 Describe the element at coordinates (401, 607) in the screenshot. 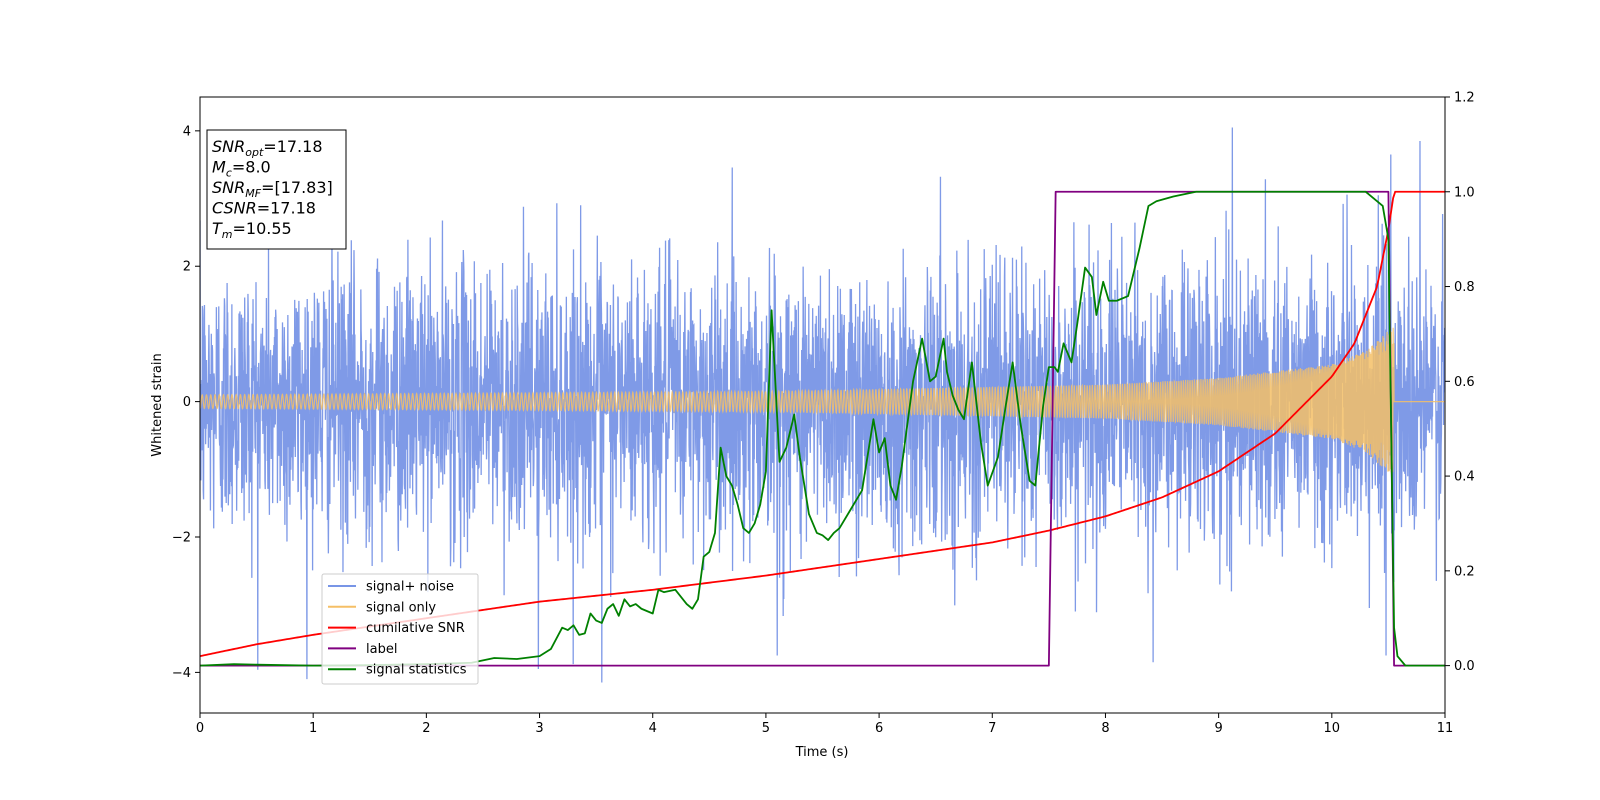

I see `legend-label: signal only` at that location.